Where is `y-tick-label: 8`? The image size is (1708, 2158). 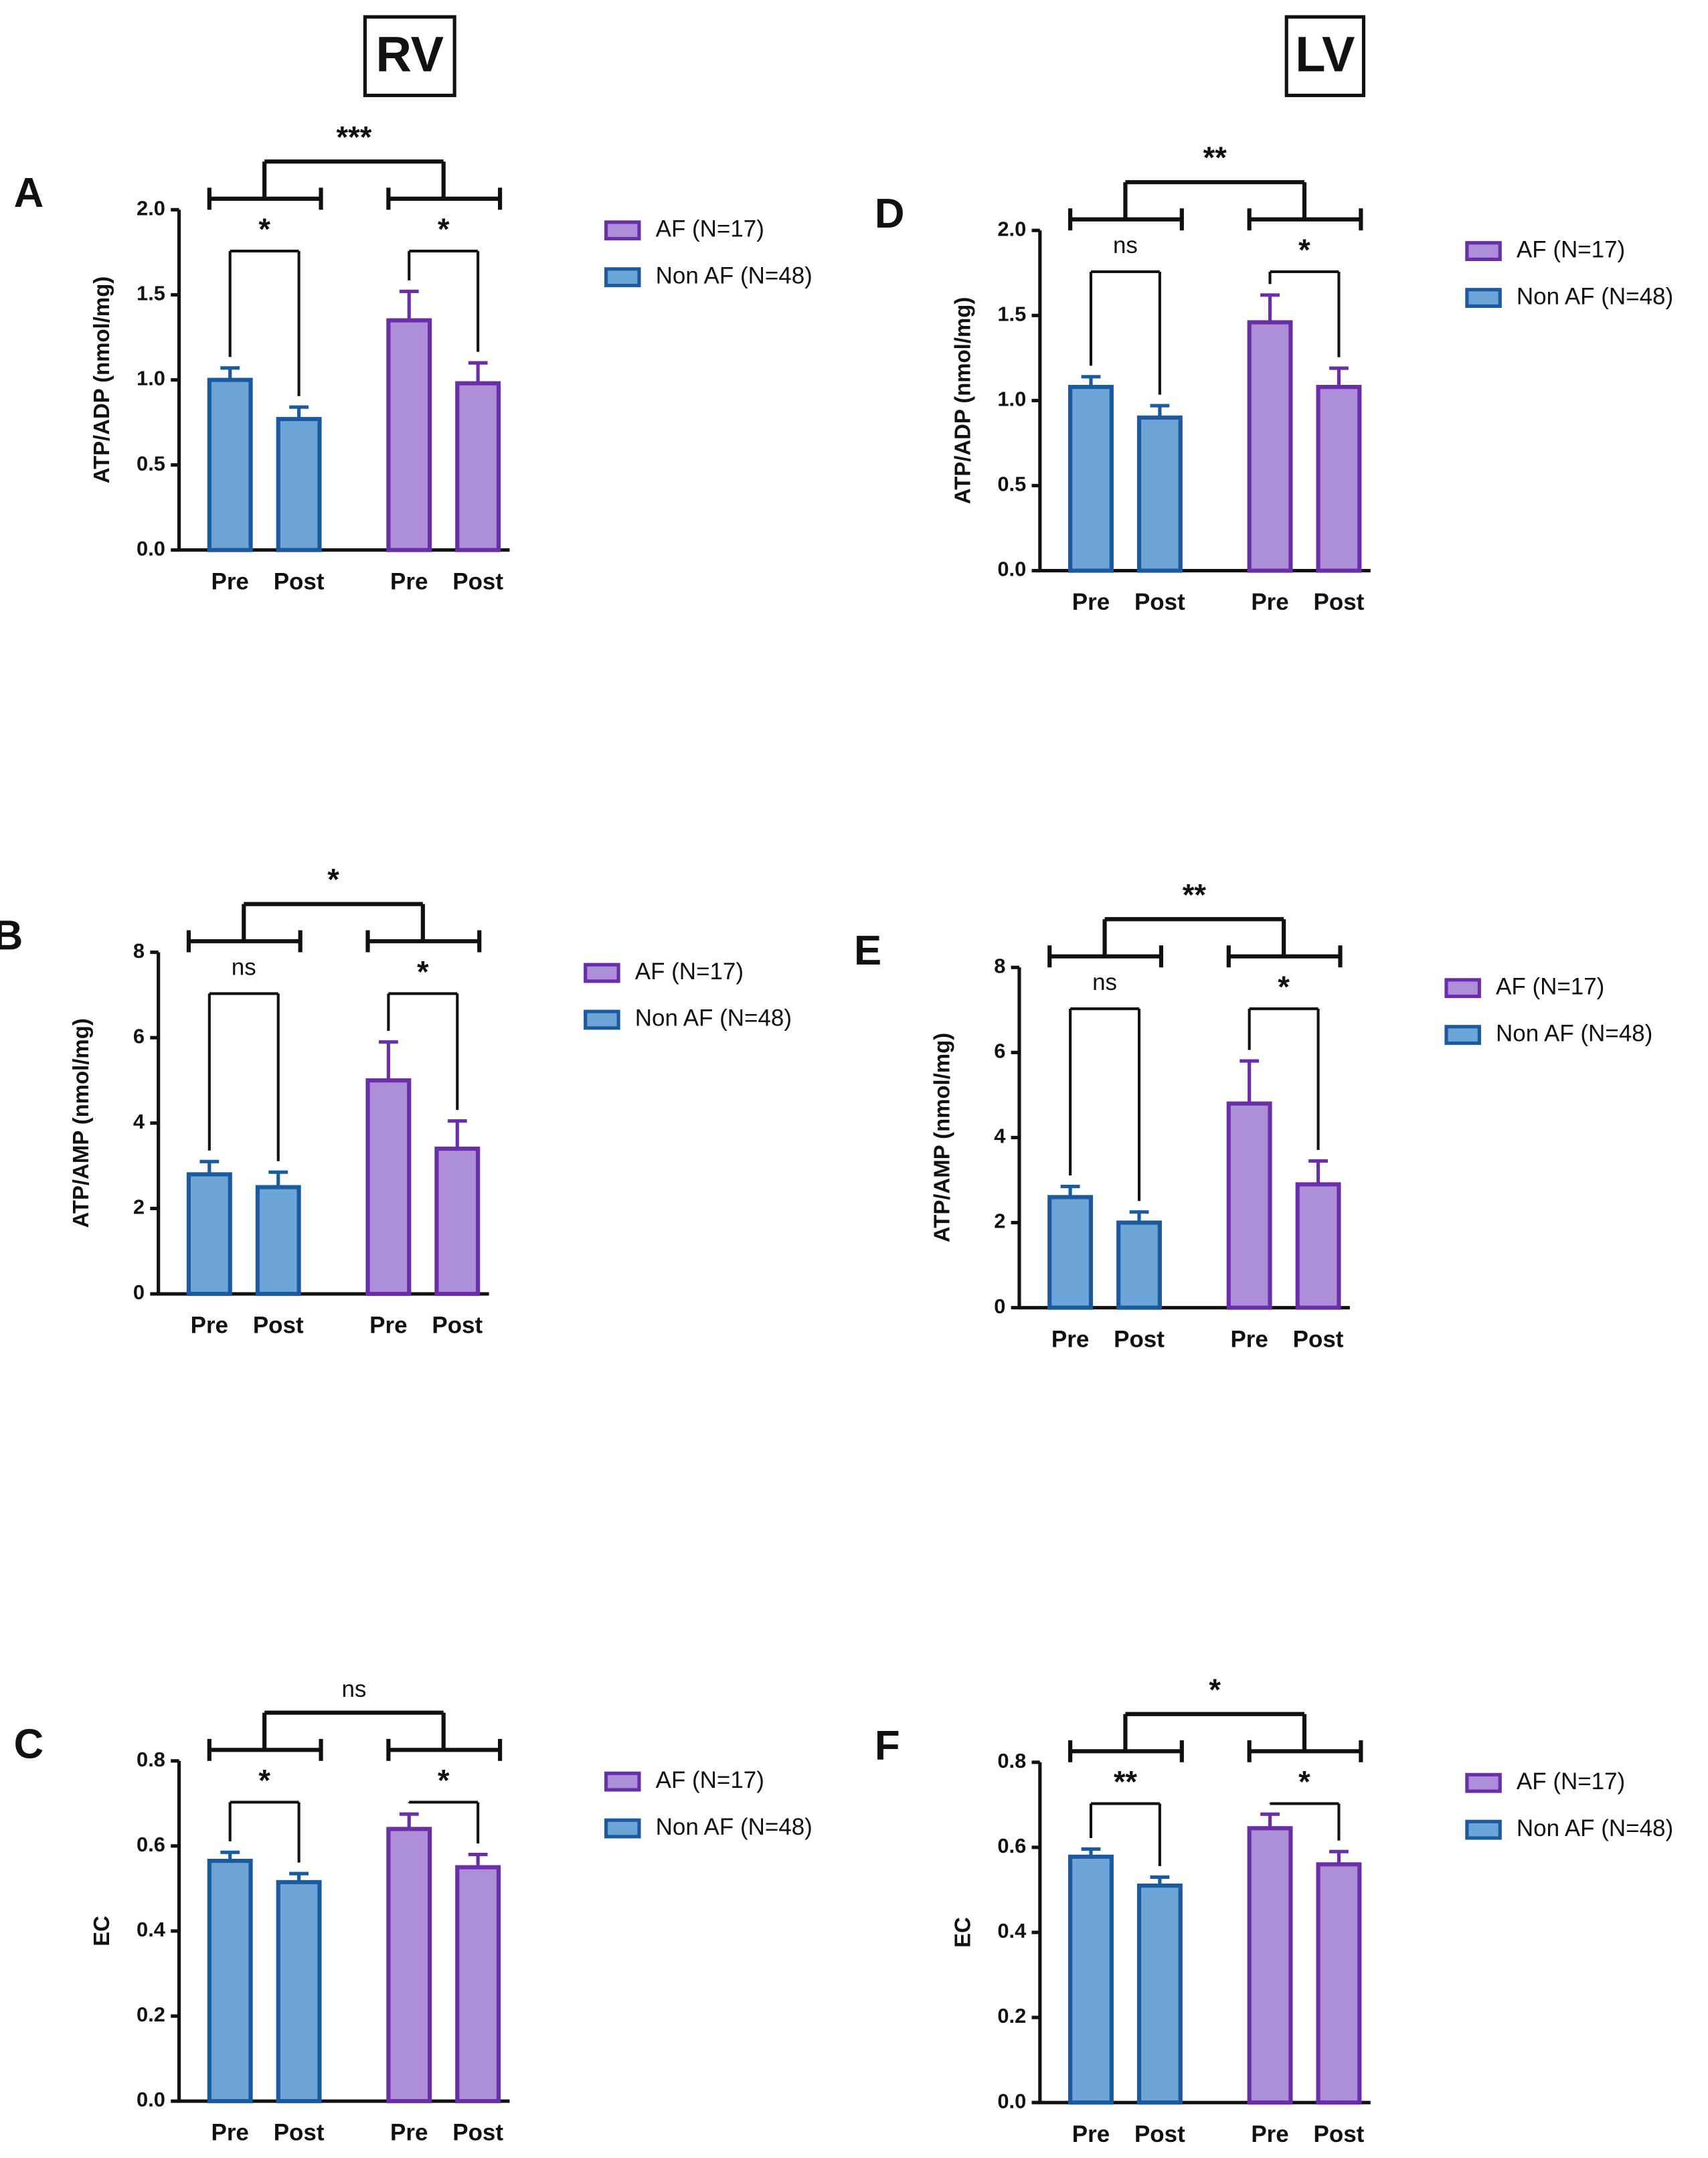 y-tick-label: 8 is located at coordinates (999, 965).